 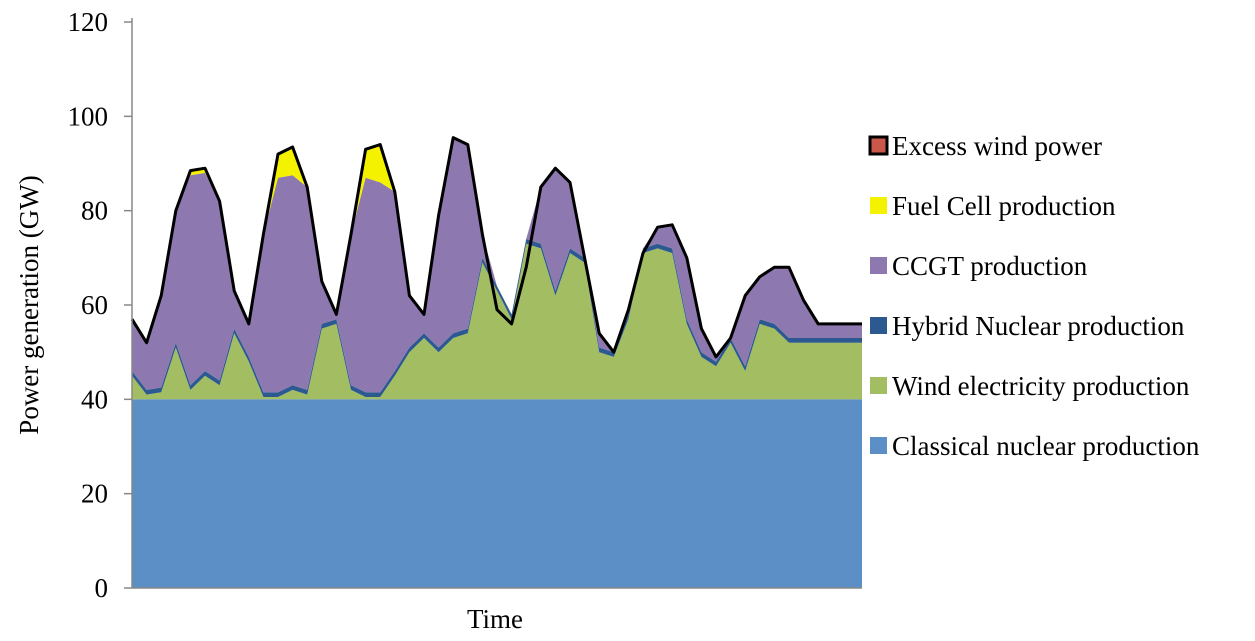 I want to click on area-hybrid-nuclear-production, so click(x=497, y=318).